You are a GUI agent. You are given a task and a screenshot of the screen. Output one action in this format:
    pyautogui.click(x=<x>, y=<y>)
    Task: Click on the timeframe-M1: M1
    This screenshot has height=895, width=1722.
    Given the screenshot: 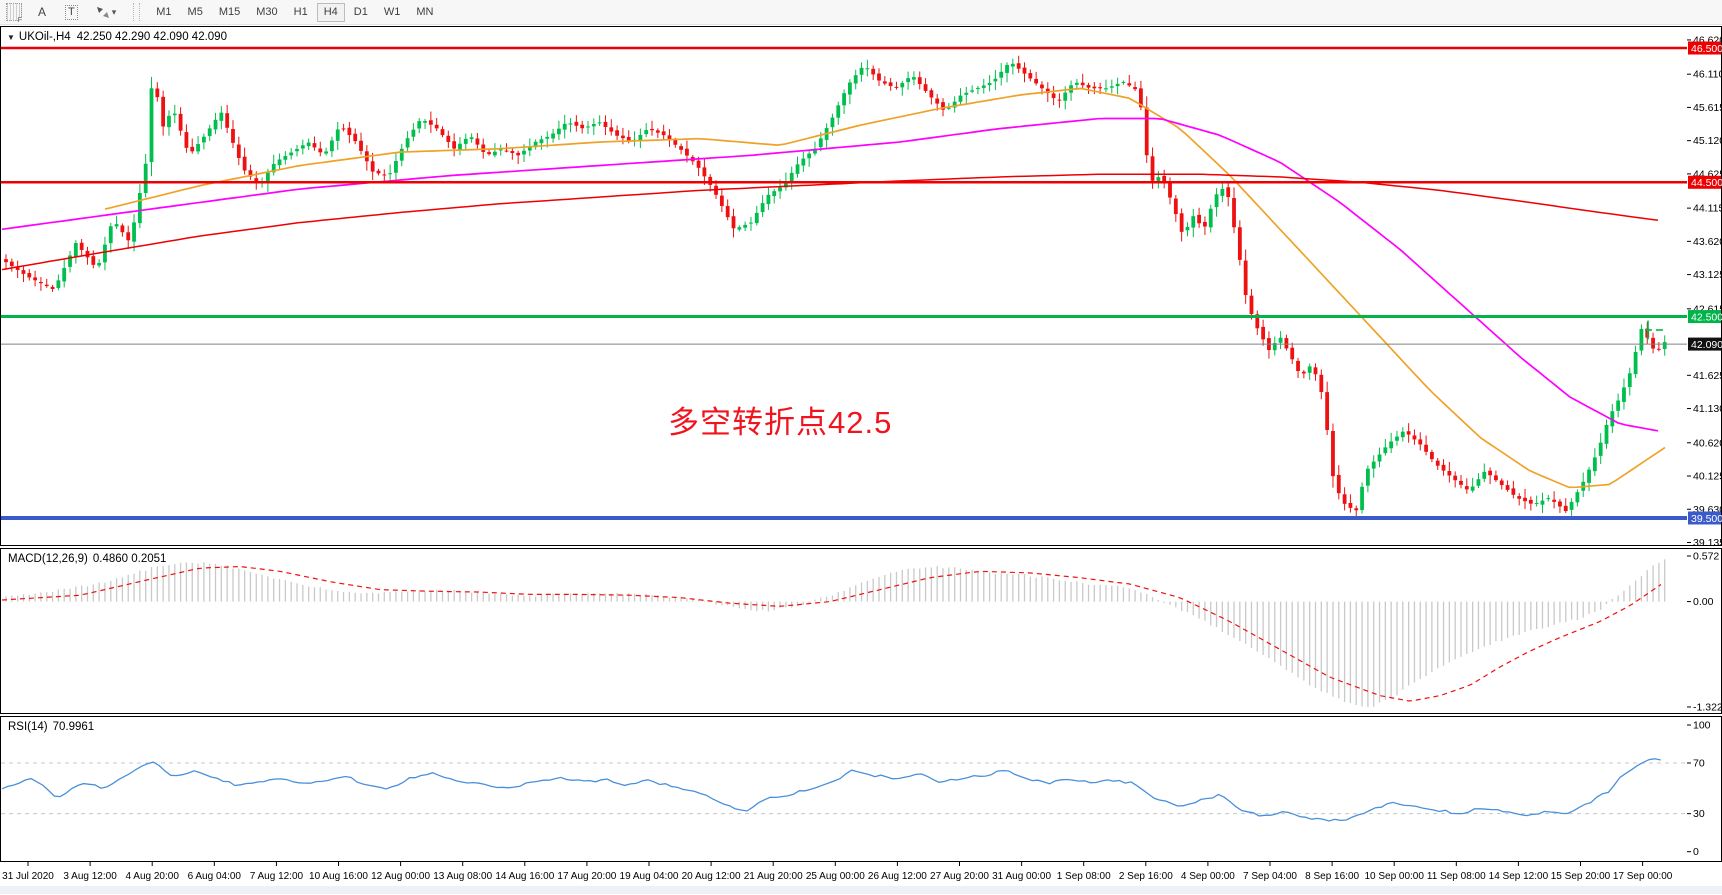 What is the action you would take?
    pyautogui.click(x=163, y=12)
    